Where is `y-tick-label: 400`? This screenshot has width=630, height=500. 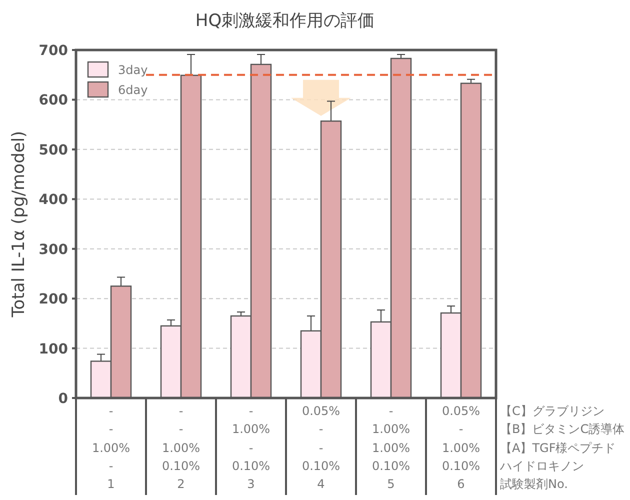
y-tick-label: 400 is located at coordinates (53, 200).